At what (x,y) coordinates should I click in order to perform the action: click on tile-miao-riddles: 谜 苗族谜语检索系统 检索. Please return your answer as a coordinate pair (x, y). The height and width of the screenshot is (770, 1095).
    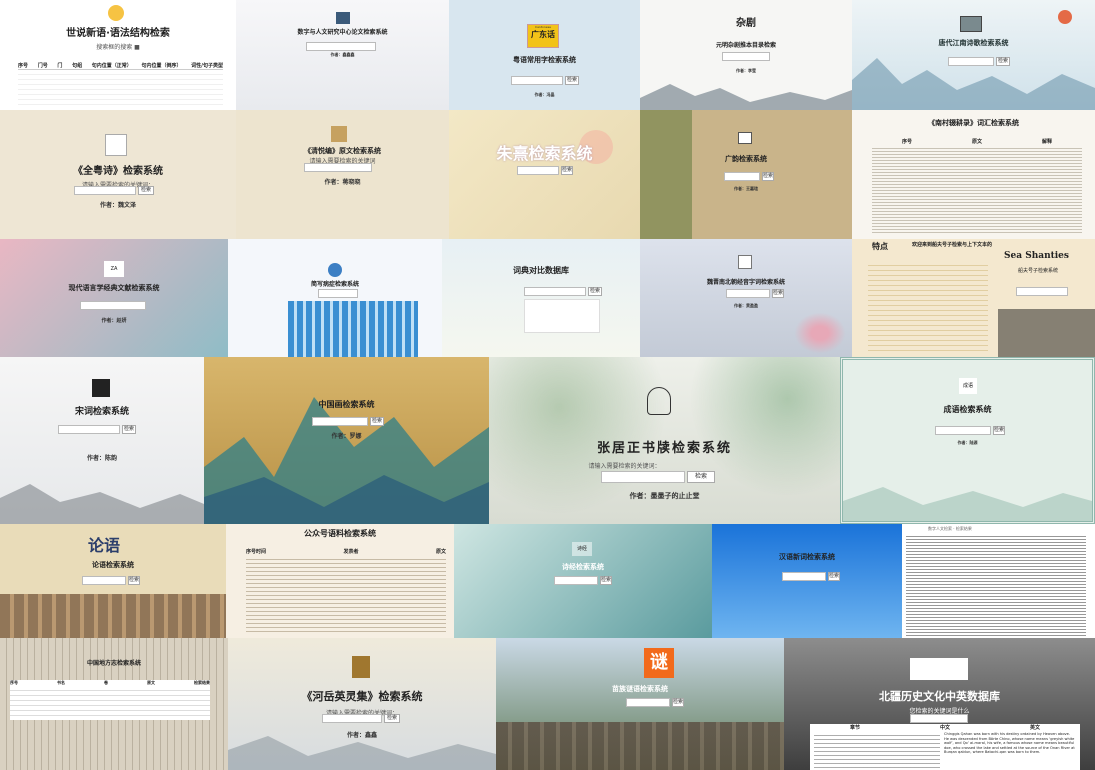
    Looking at the image, I should click on (640, 704).